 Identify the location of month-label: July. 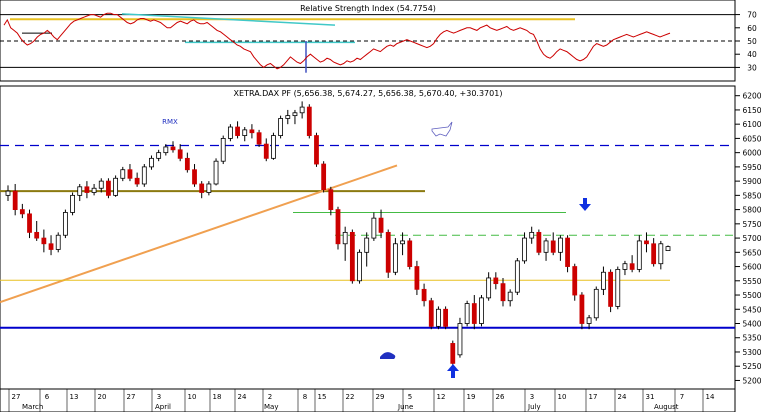
(534, 407).